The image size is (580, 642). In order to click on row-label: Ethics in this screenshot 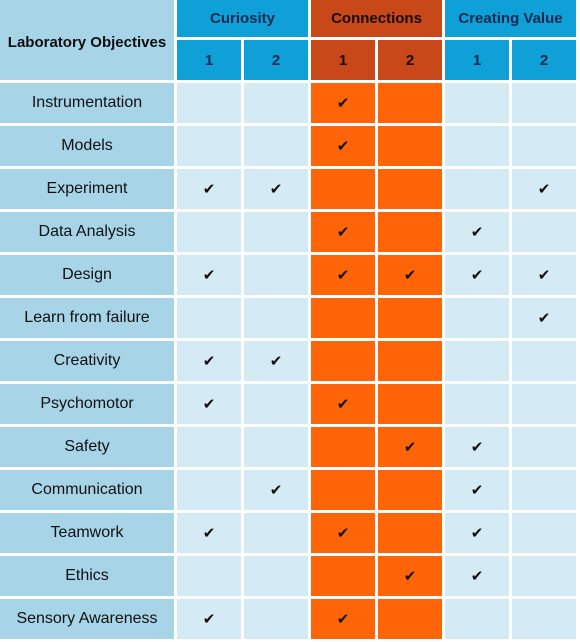, I will do `click(87, 576)`.